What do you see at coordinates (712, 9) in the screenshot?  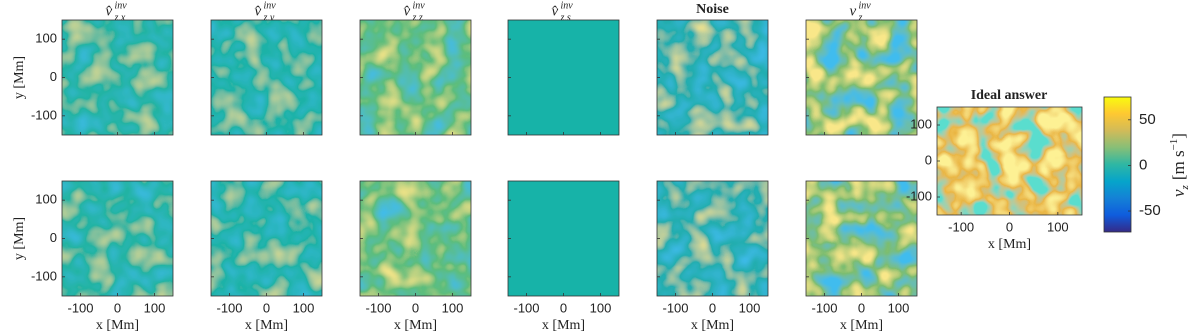 I see `panel-title: Noise` at bounding box center [712, 9].